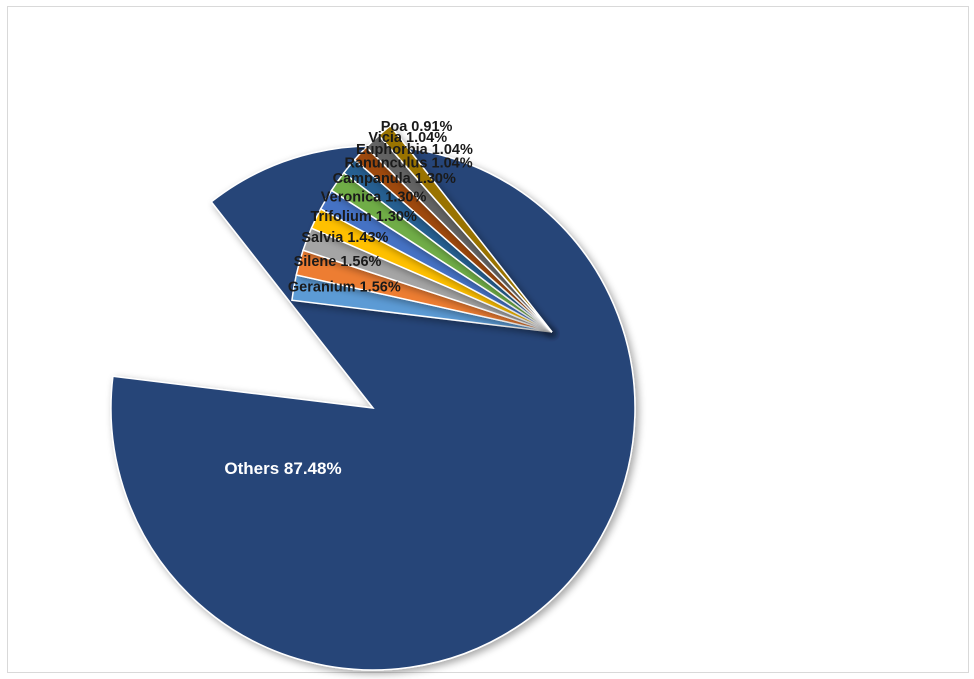  What do you see at coordinates (465, 228) in the screenshot?
I see `pie-slice-poa` at bounding box center [465, 228].